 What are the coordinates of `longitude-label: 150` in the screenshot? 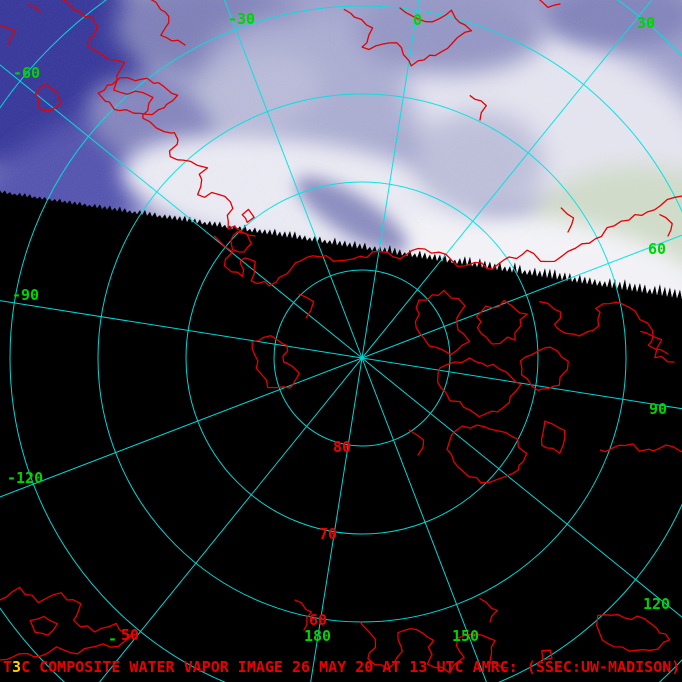 It's located at (465, 636).